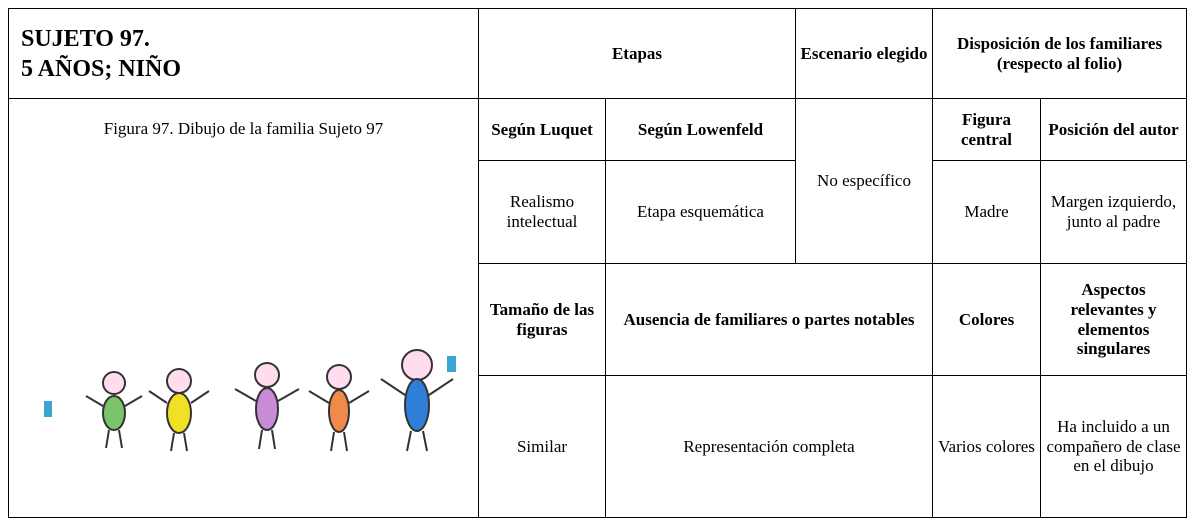 The height and width of the screenshot is (519, 1196). What do you see at coordinates (700, 212) in the screenshot?
I see `lowenfeld: Etapa esquemática` at bounding box center [700, 212].